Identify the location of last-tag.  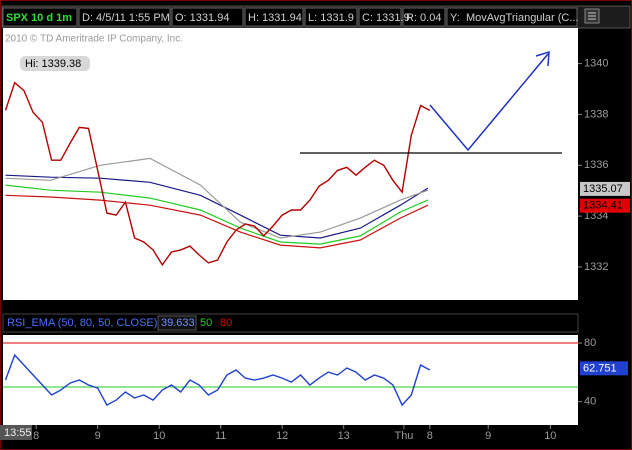
(604, 368).